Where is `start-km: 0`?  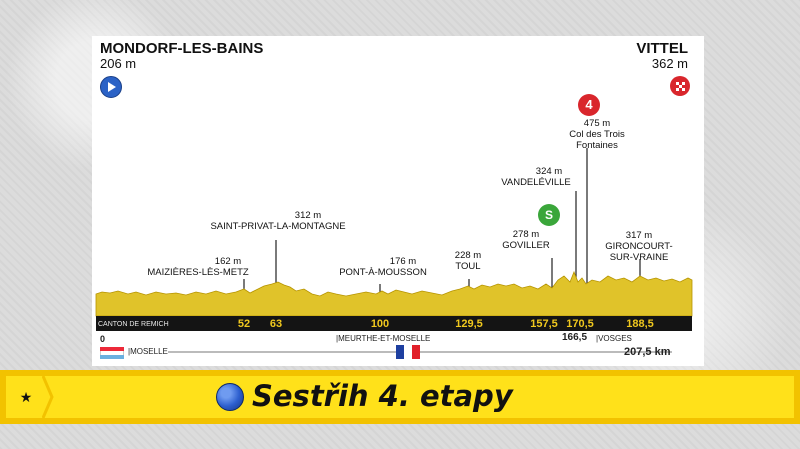
start-km: 0 is located at coordinates (103, 339).